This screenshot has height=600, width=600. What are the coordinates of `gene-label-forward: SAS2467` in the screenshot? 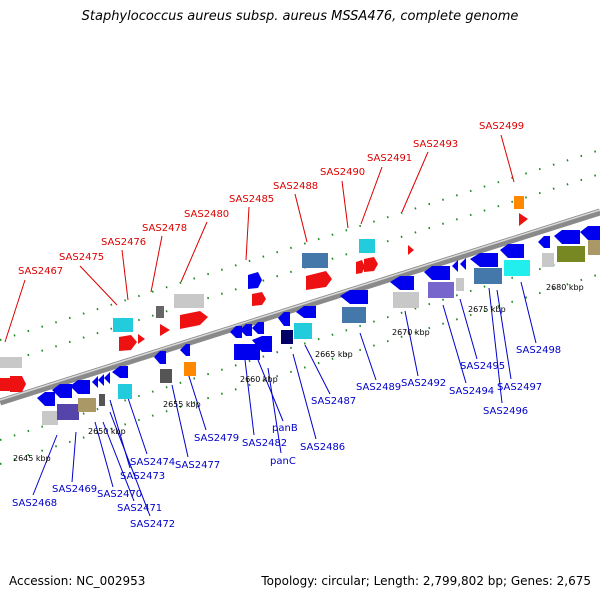 It's located at (40, 271).